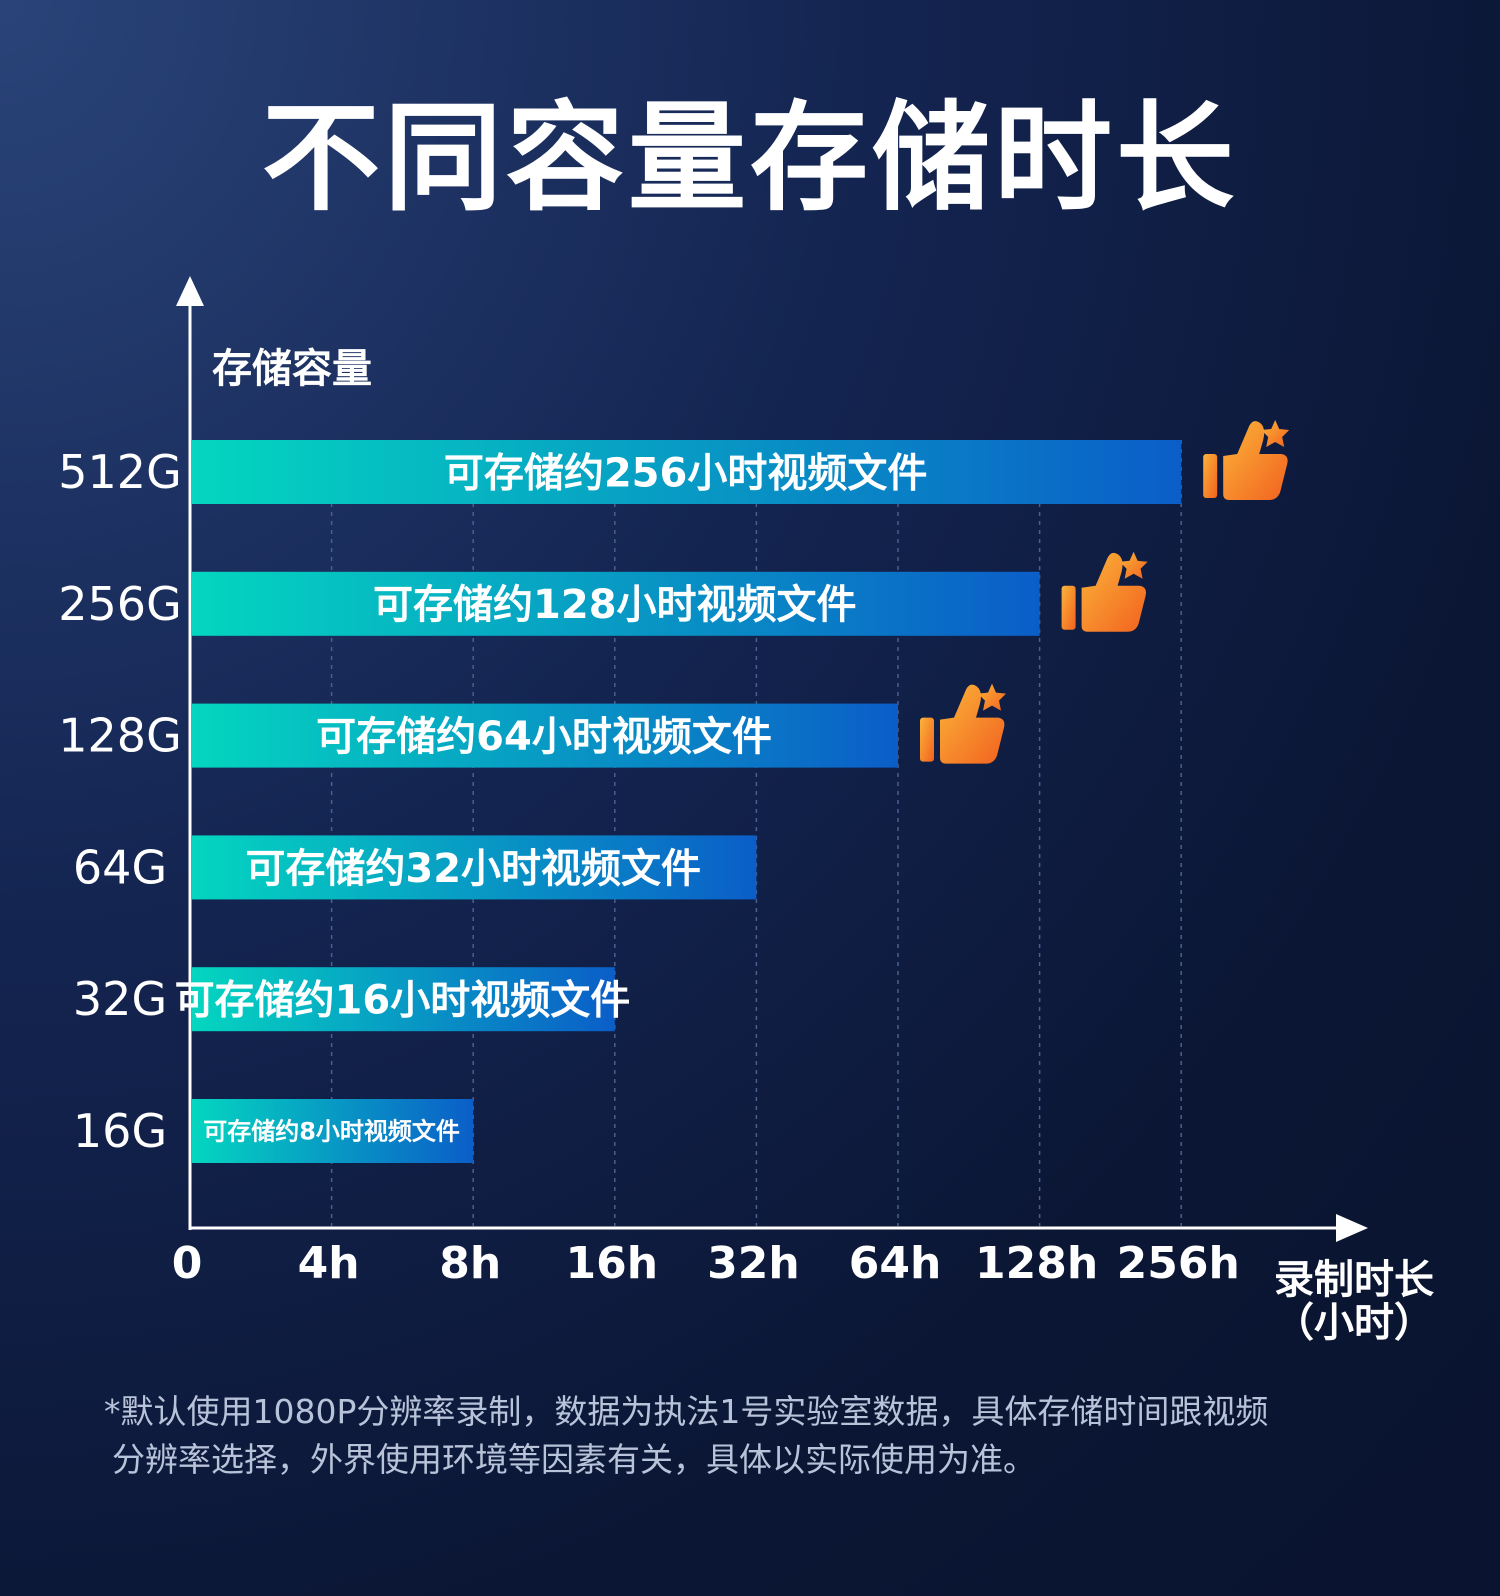 This screenshot has width=1500, height=1596. I want to click on x-tick-labels: 0 4h 8h 16h 32h 64h 128h 256h, so click(706, 1263).